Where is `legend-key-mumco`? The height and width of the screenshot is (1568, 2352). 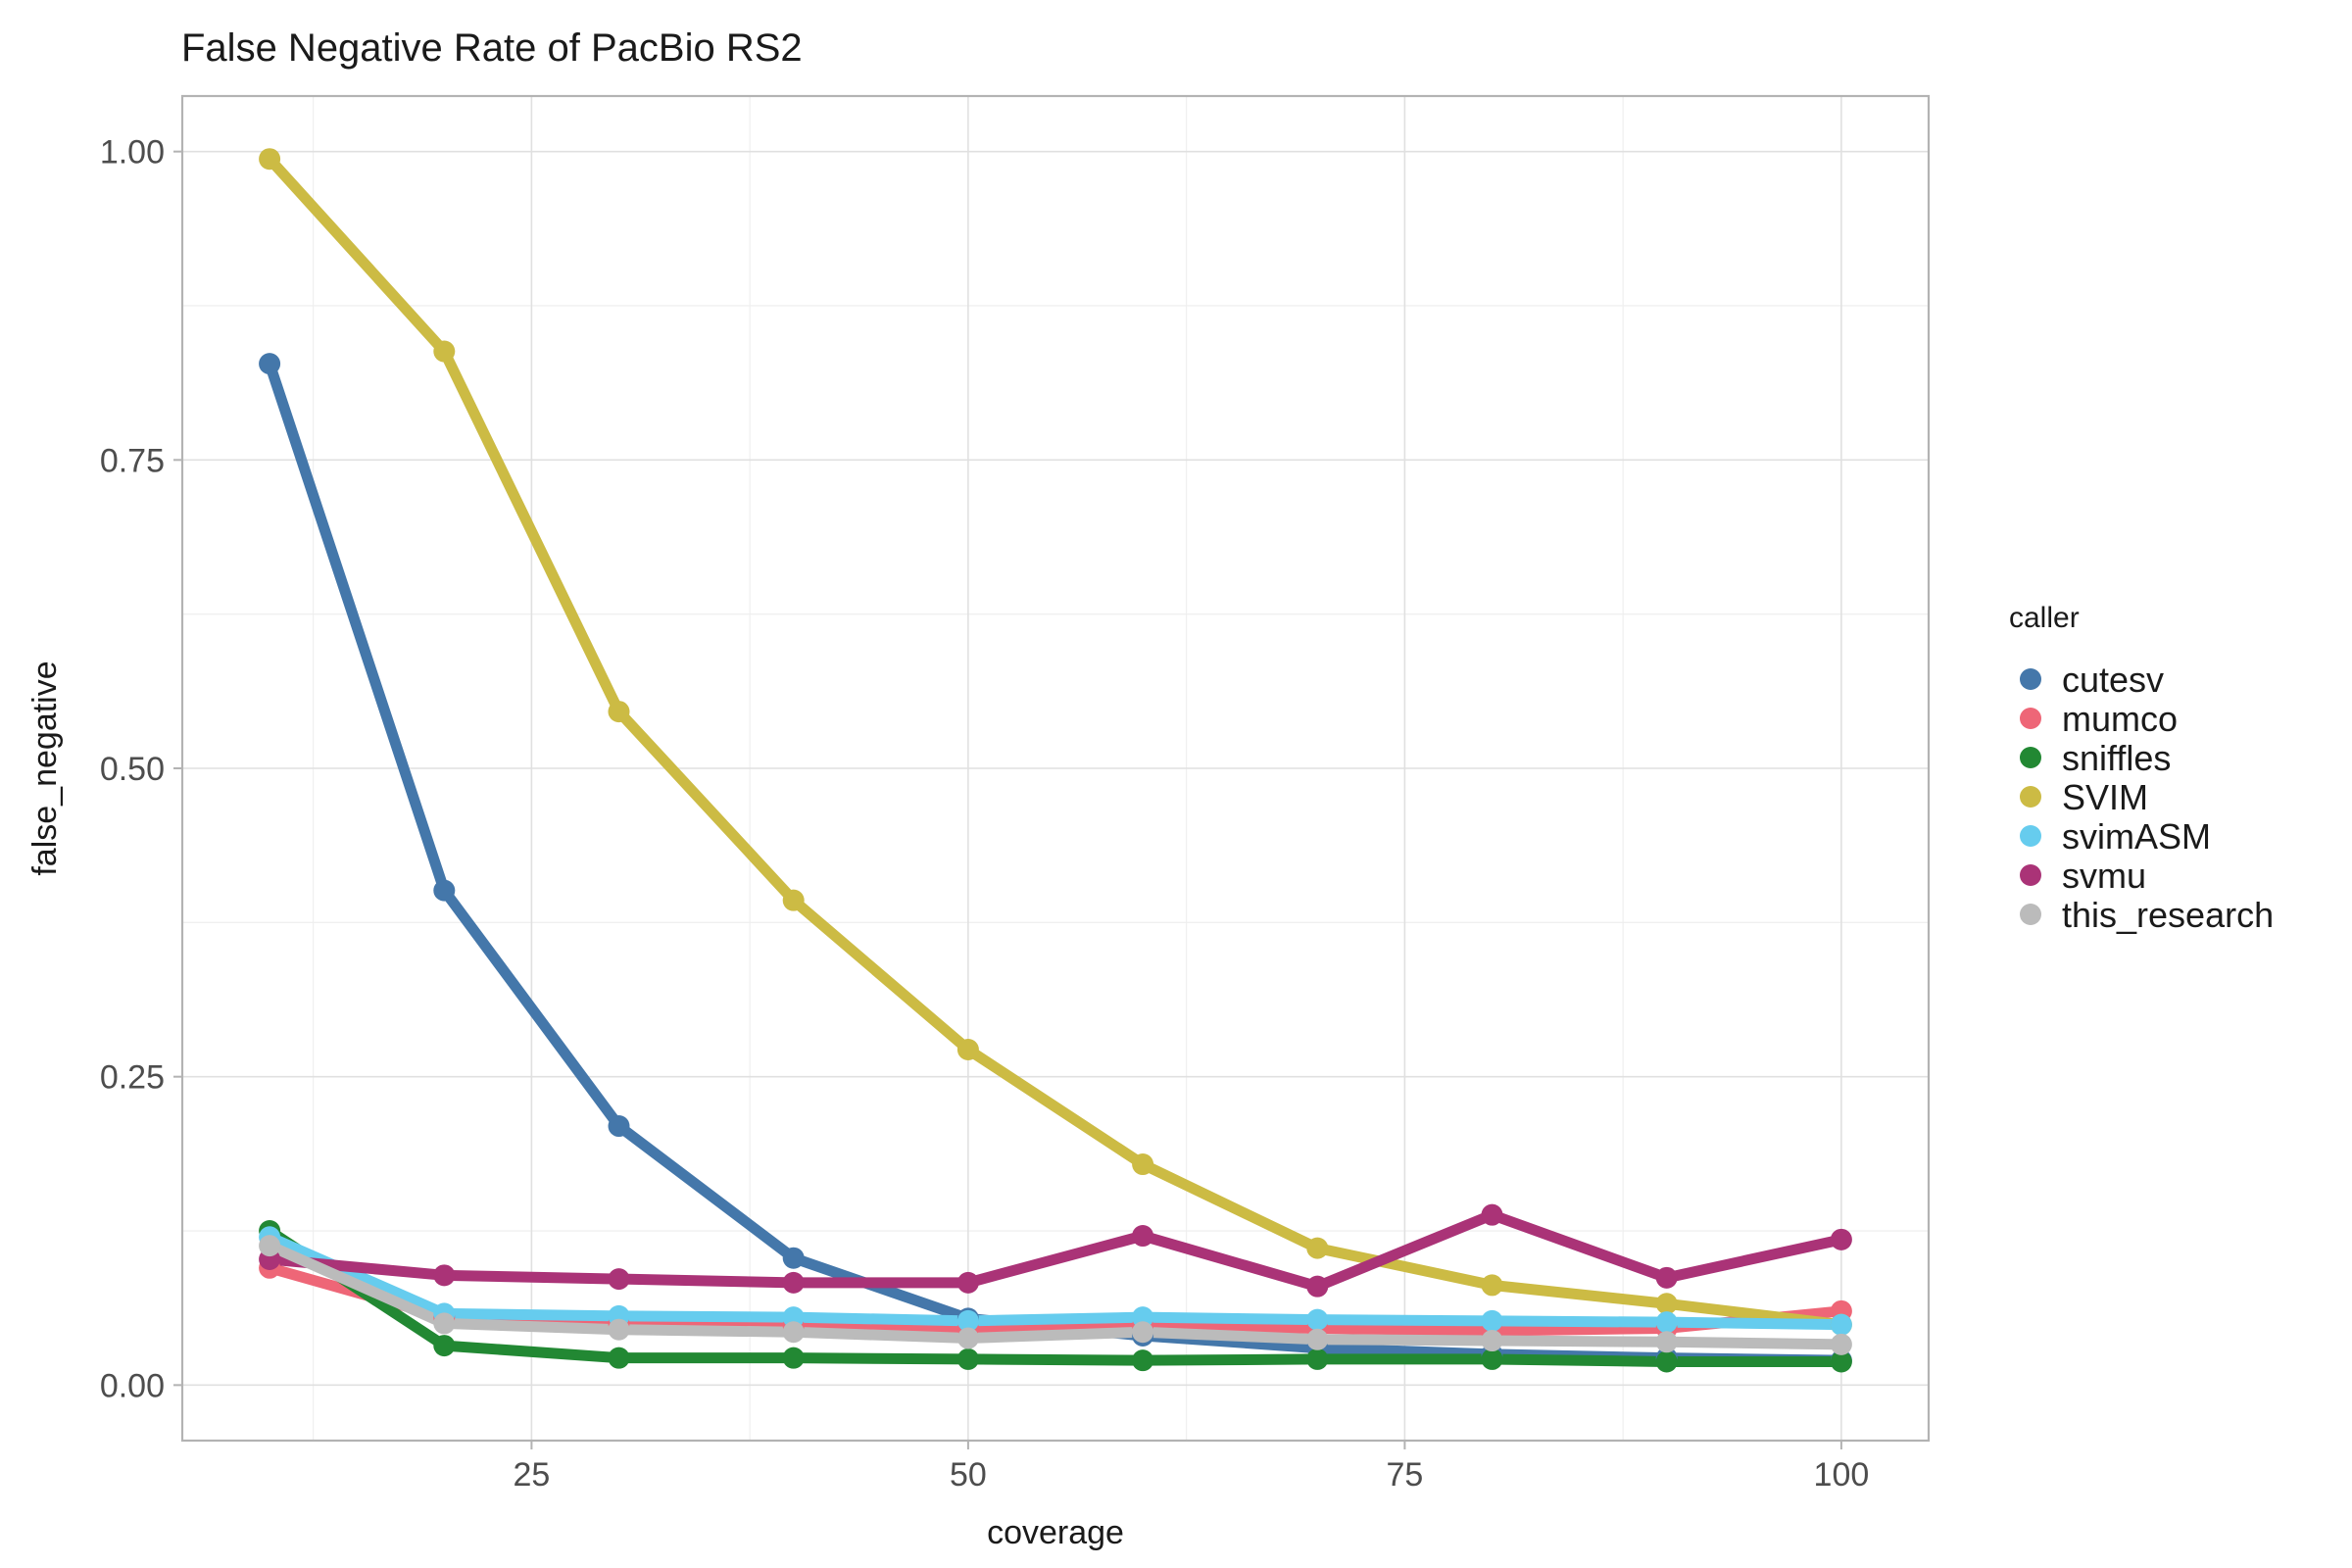
legend-key-mumco is located at coordinates (2031, 718).